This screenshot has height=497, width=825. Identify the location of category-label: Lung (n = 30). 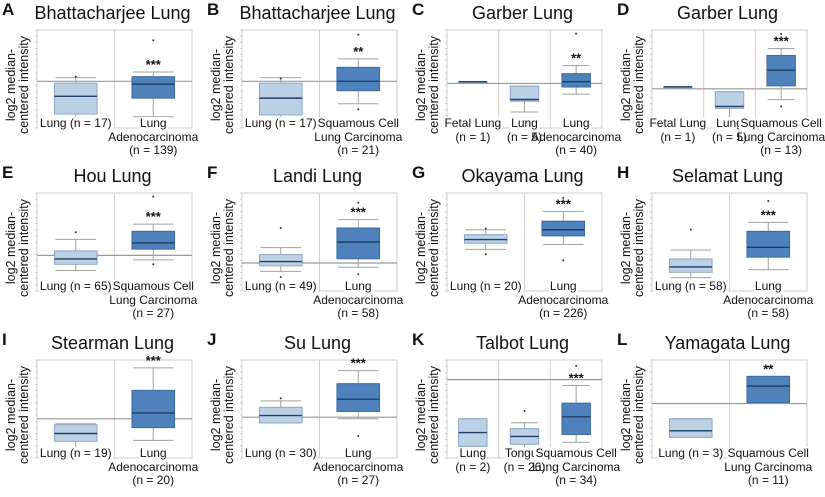
(281, 453).